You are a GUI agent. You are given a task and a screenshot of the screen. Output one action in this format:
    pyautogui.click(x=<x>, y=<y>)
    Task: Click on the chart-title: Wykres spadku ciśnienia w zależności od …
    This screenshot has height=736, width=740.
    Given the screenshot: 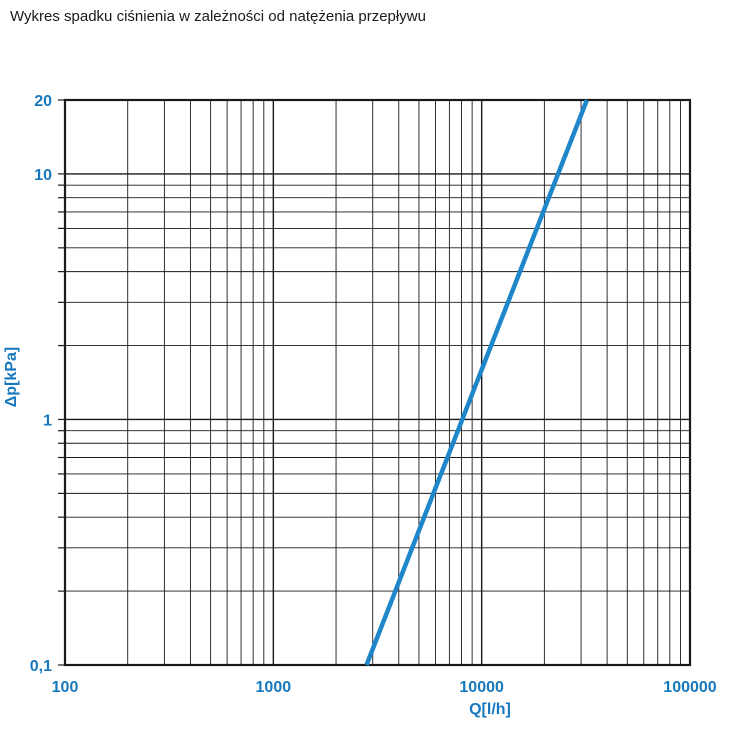 What is the action you would take?
    pyautogui.click(x=218, y=16)
    